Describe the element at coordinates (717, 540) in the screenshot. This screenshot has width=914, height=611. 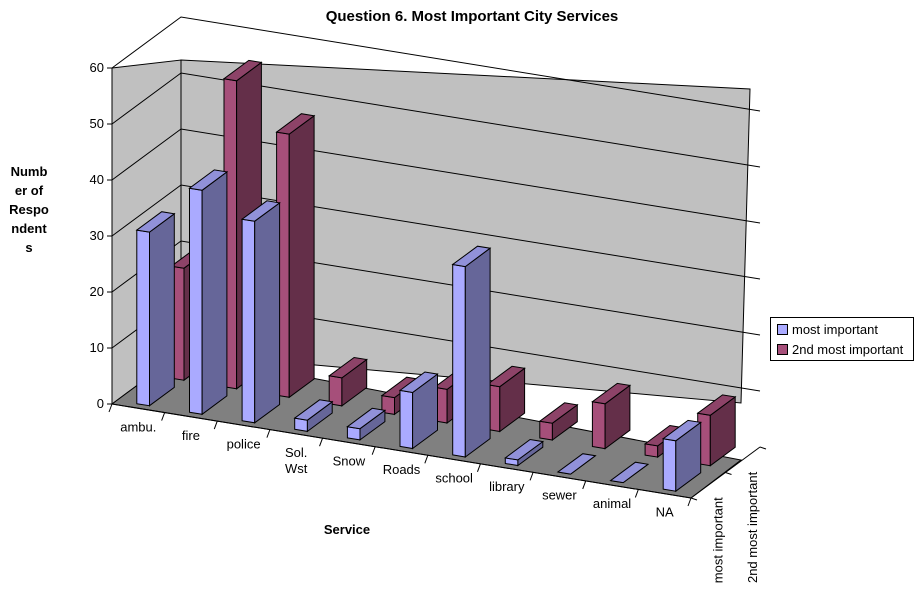
I see `depth-tick-label: most important` at that location.